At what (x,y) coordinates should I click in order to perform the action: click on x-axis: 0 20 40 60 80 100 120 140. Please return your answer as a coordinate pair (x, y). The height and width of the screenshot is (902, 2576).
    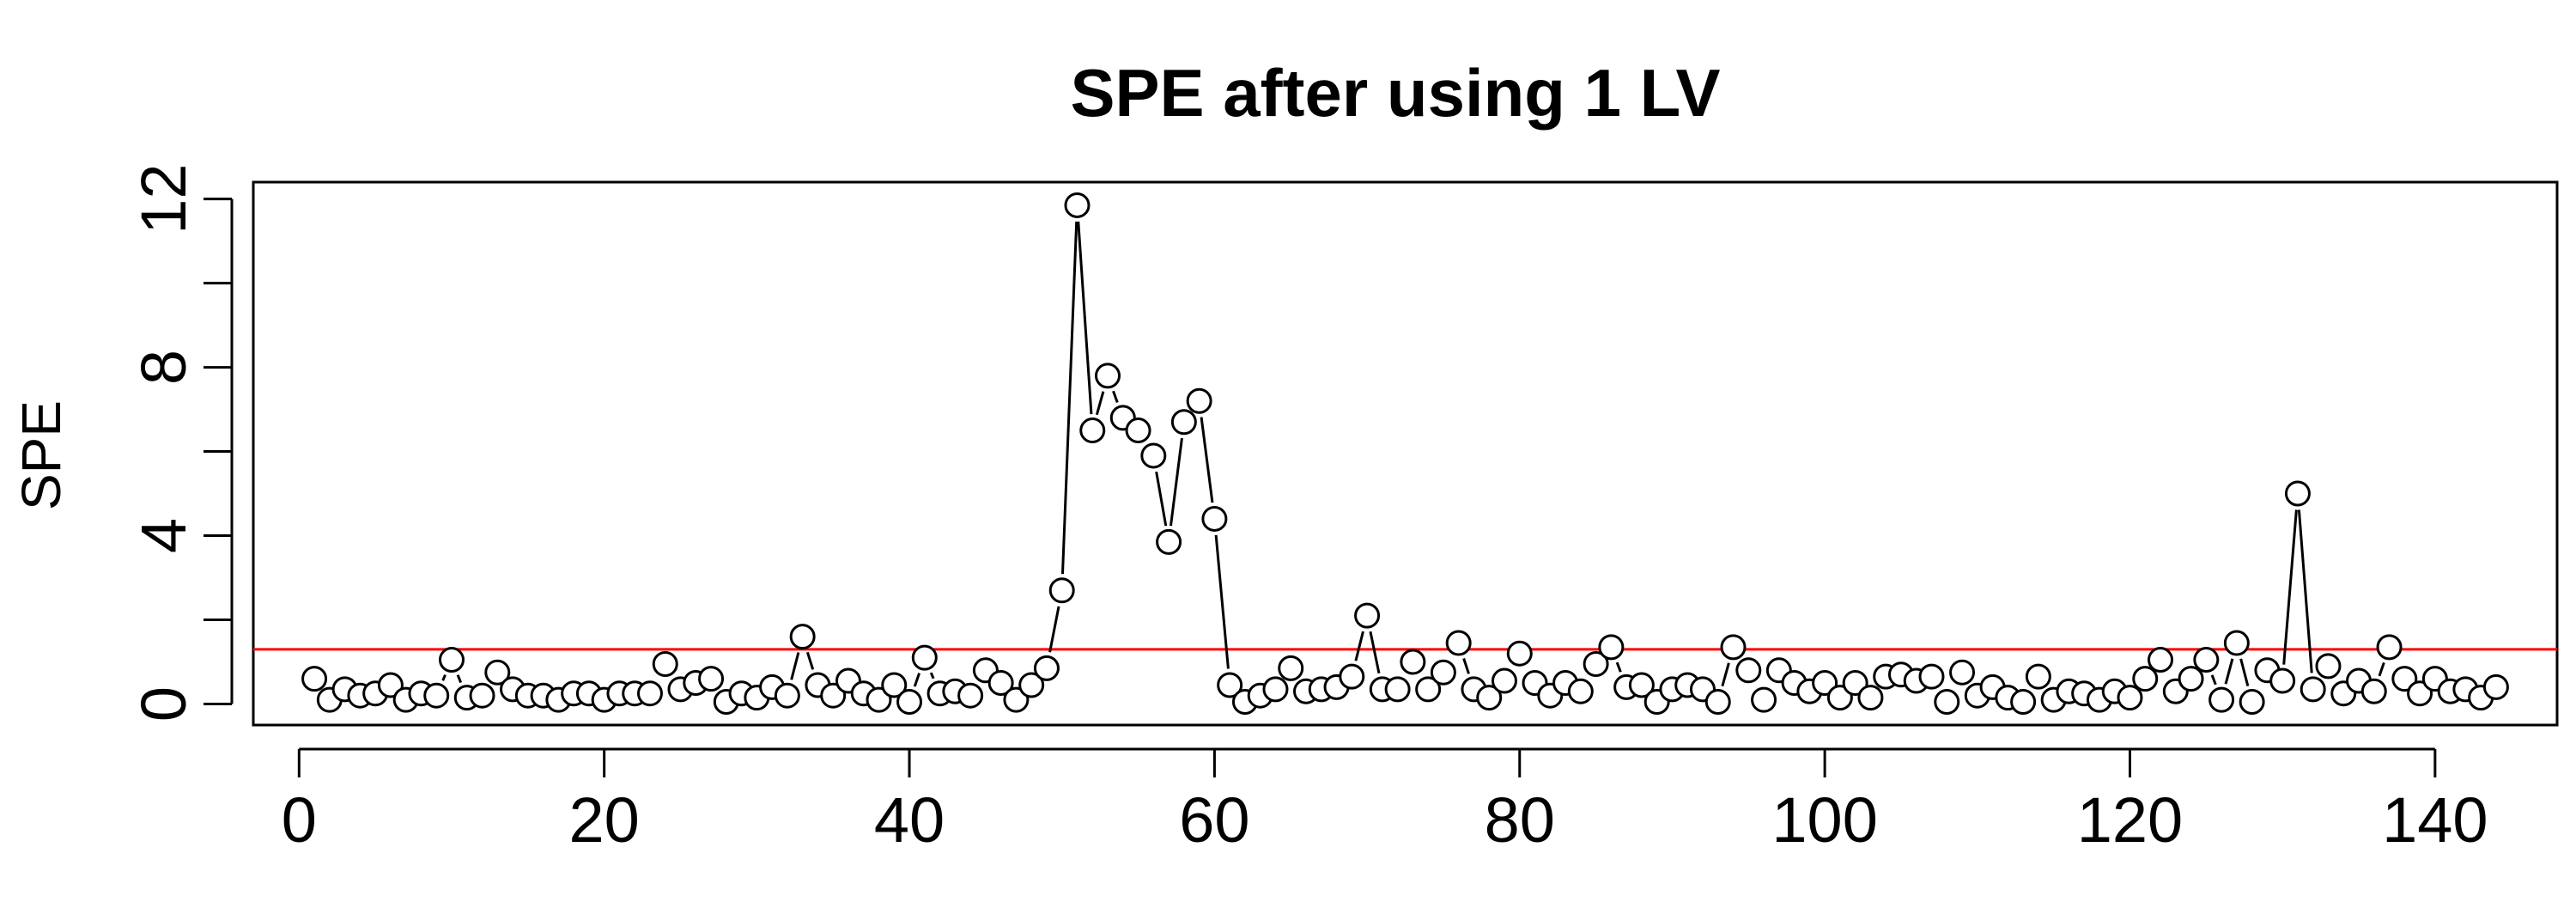
    Looking at the image, I should click on (1385, 801).